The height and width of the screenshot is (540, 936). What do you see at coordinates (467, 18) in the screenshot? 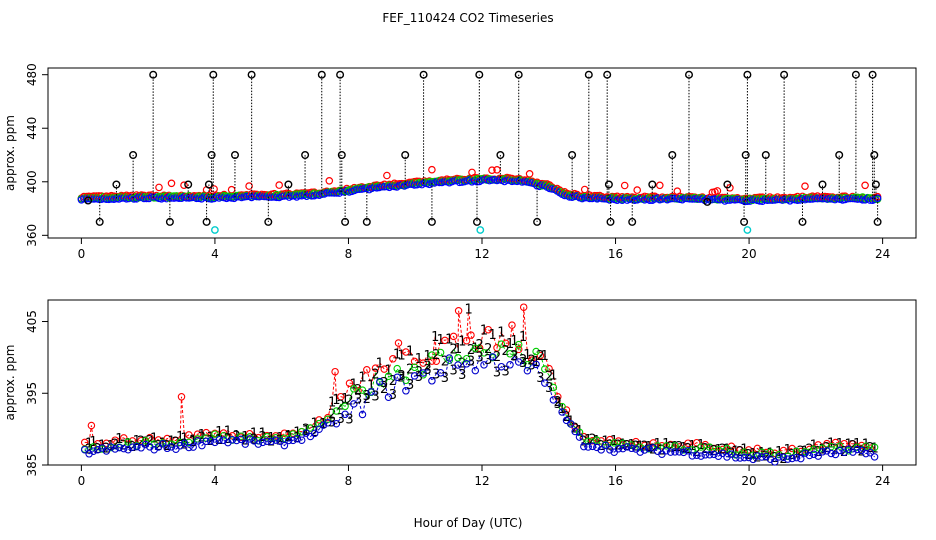
I see `chart-title: FEF_110424 CO2 Timeseries` at bounding box center [467, 18].